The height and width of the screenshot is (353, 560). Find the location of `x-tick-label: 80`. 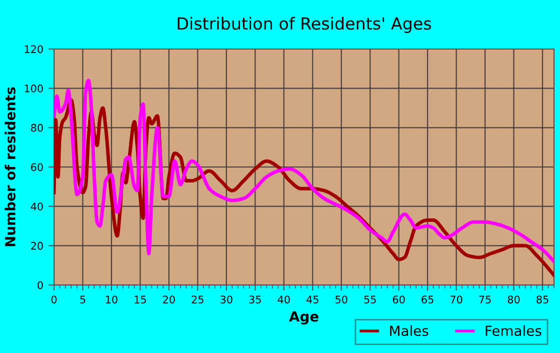

x-tick-label: 80 is located at coordinates (514, 300).